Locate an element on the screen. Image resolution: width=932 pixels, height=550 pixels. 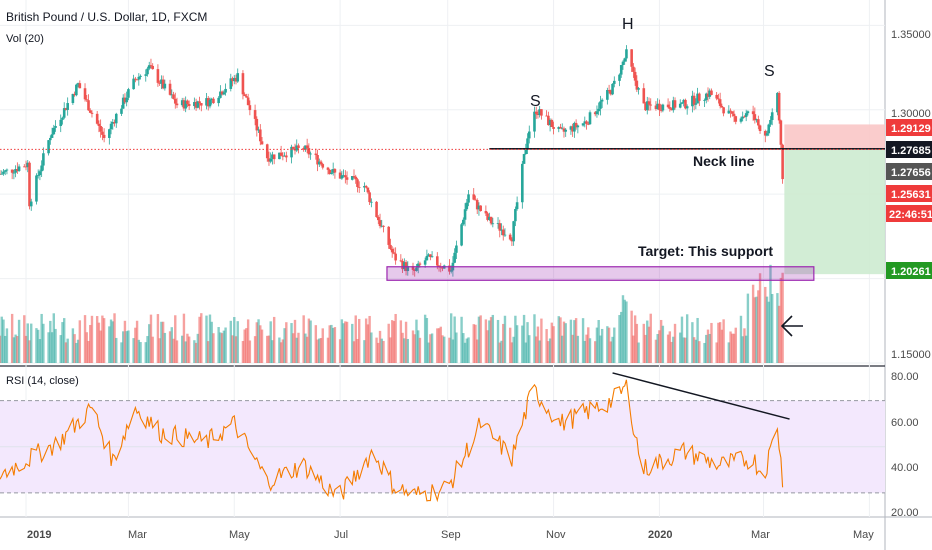
stop-loss-zone is located at coordinates (834, 136).